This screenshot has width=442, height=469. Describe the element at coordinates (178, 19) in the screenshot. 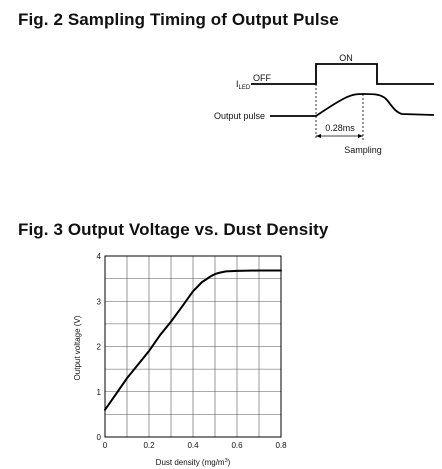

I see `fig2-title: Fig. 2 Sampling Timing of Output Pulse` at that location.